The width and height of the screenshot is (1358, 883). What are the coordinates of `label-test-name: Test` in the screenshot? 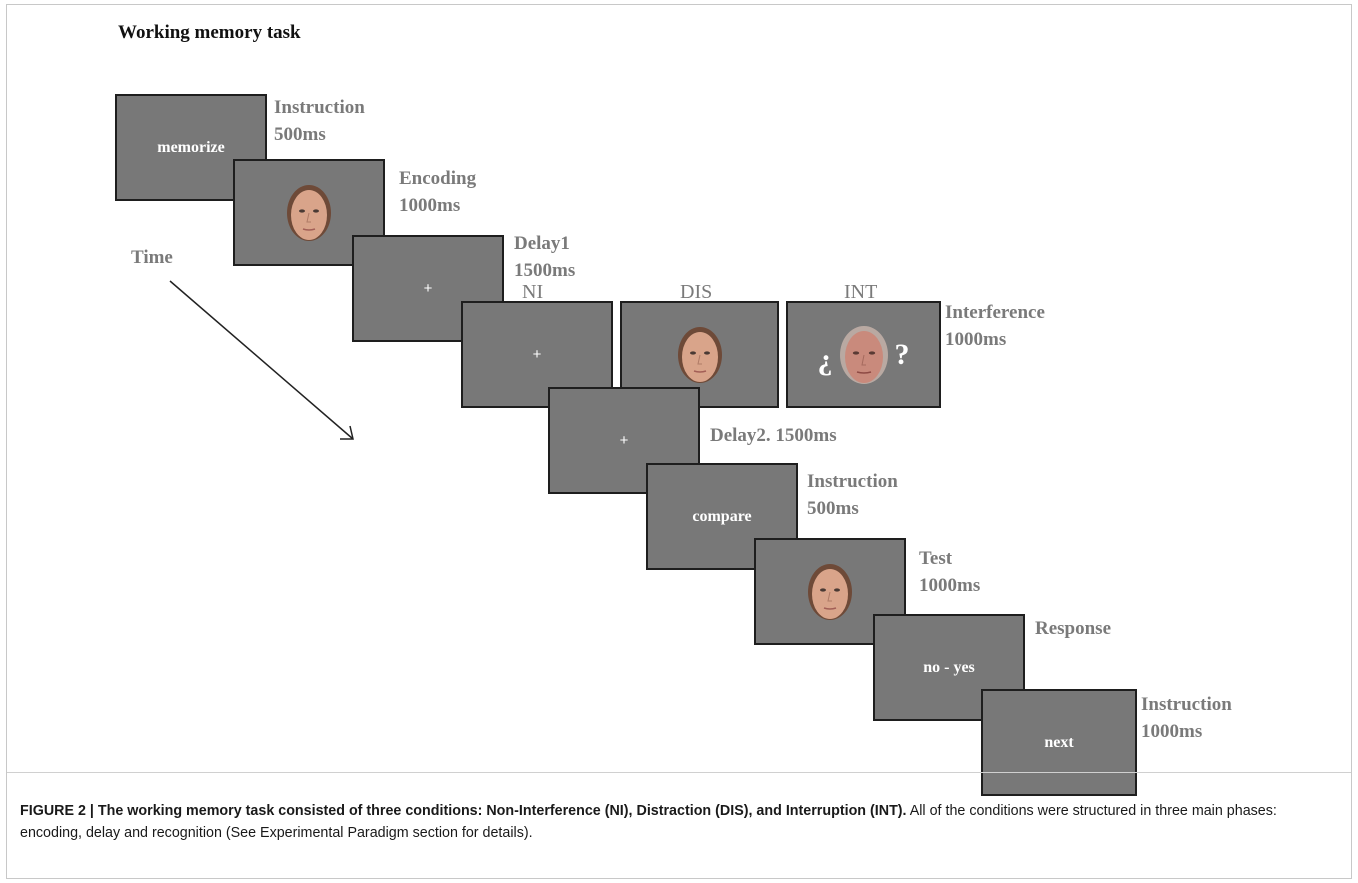 It's located at (936, 558).